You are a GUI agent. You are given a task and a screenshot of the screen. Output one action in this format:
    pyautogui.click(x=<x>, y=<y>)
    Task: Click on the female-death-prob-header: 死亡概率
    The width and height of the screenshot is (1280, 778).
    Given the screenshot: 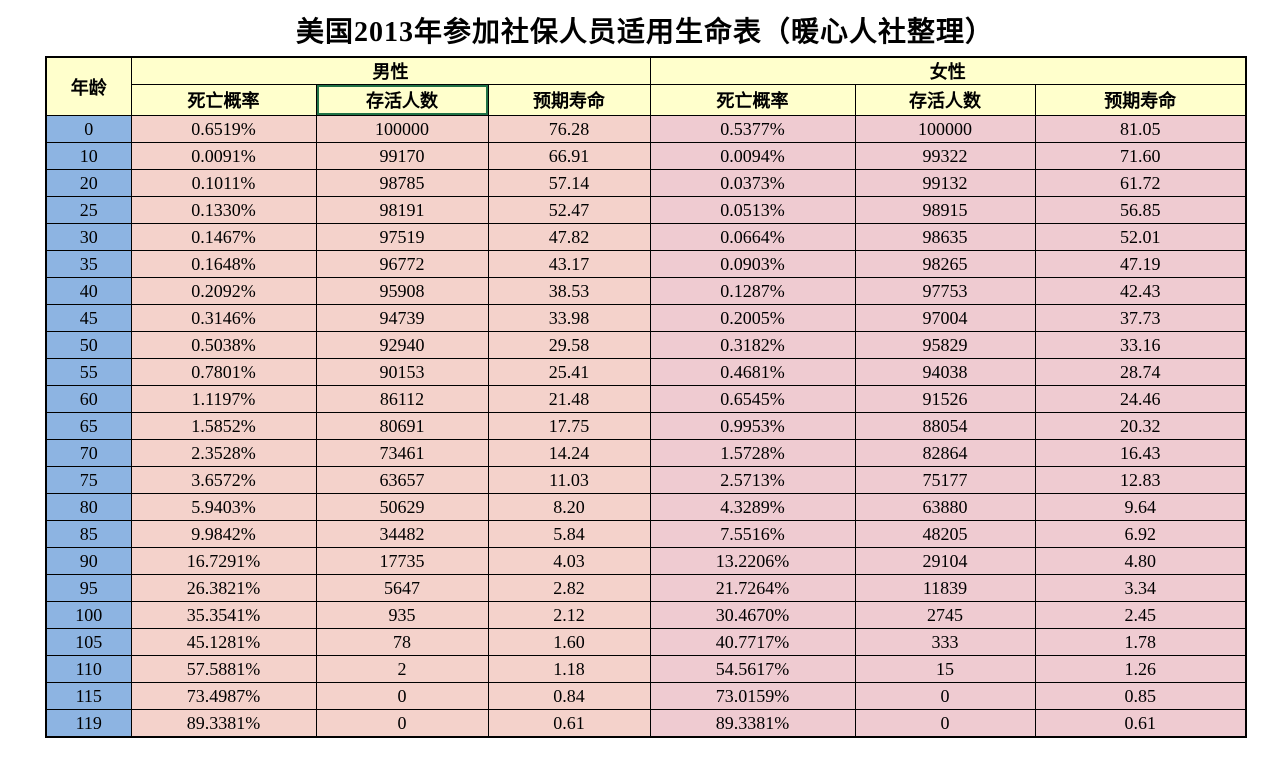 What is the action you would take?
    pyautogui.click(x=752, y=100)
    